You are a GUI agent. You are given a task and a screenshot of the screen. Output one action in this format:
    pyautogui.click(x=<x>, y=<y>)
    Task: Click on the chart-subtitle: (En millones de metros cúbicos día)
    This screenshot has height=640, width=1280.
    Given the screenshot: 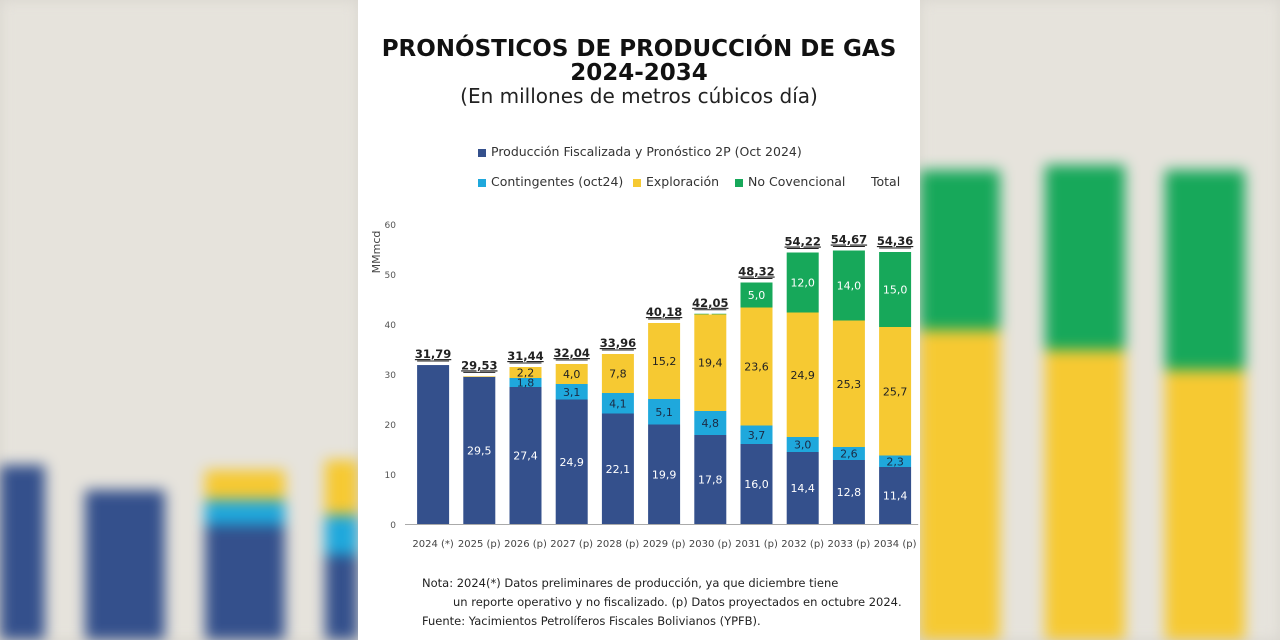 What is the action you would take?
    pyautogui.click(x=639, y=96)
    